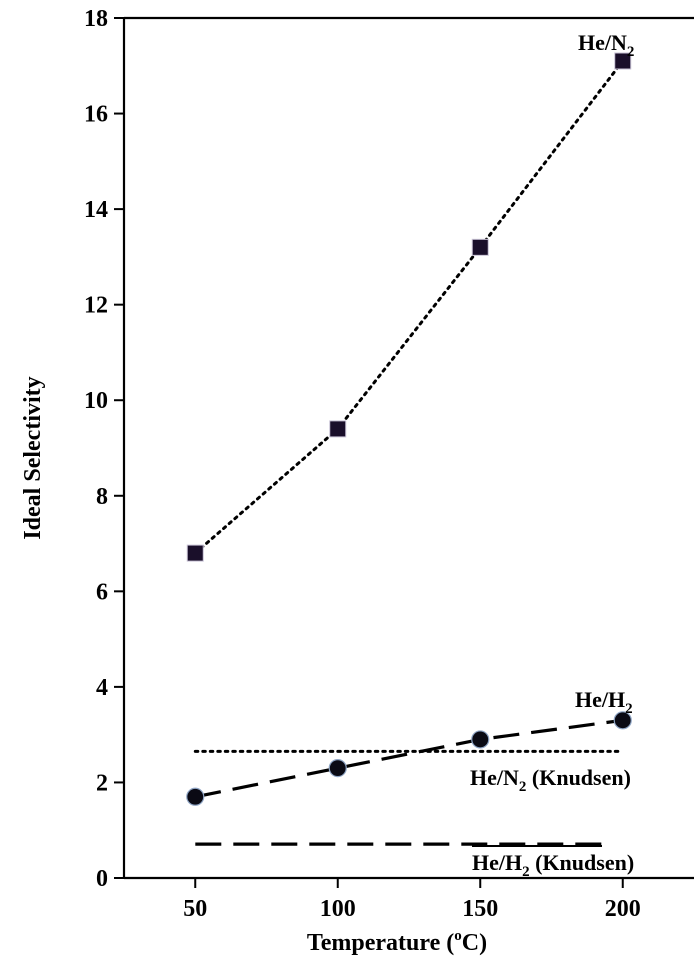 This screenshot has width=694, height=956. I want to click on series-he-h2, so click(409, 758).